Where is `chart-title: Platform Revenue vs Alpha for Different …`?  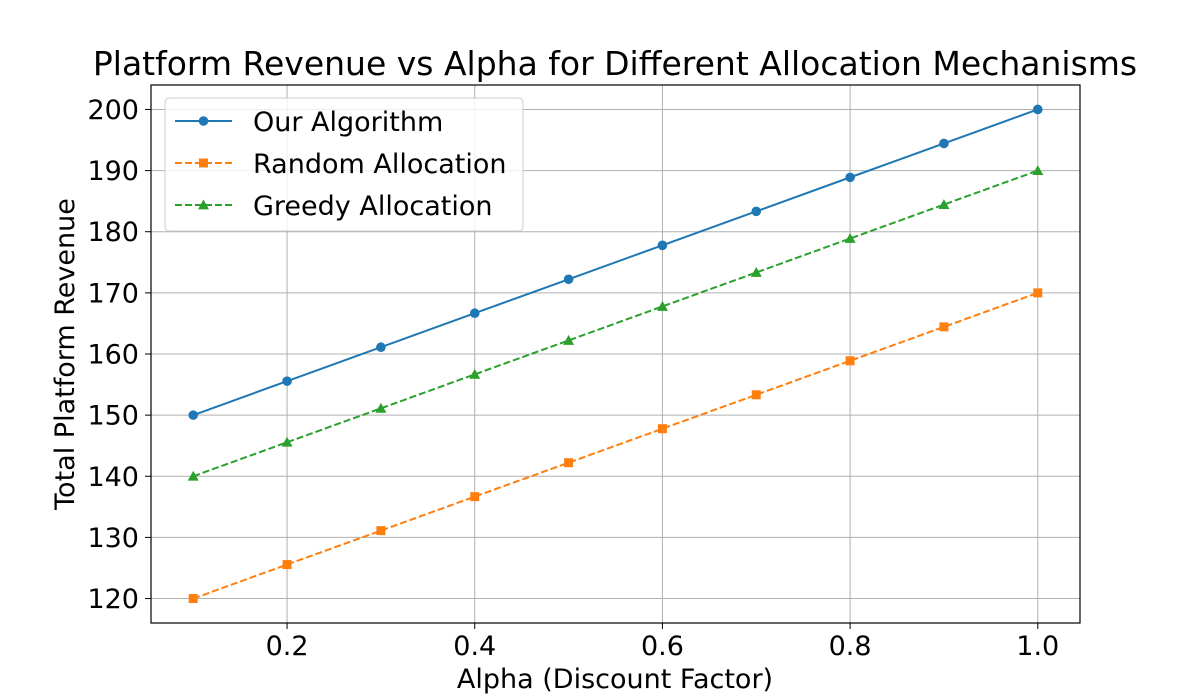
chart-title: Platform Revenue vs Alpha for Different … is located at coordinates (615, 63).